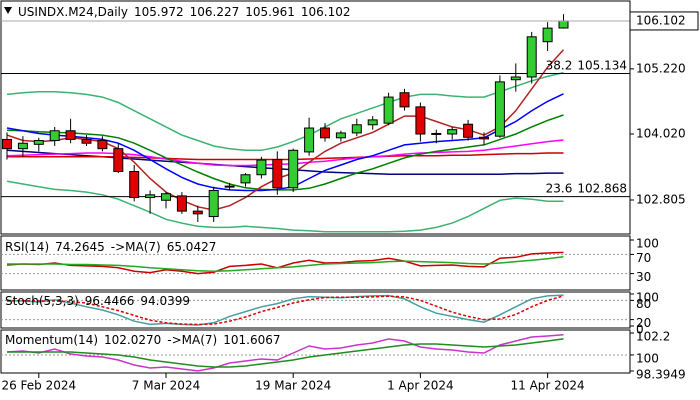 This screenshot has width=700, height=400. I want to click on header-part: RSI(14), so click(27, 247).